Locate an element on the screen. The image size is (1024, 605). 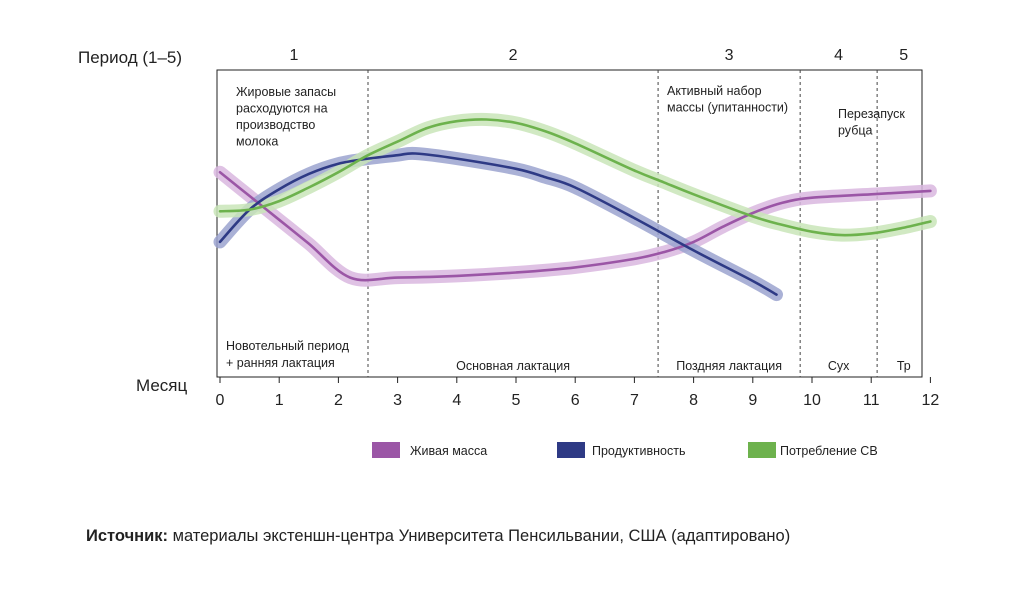
bottom-note-2: Основная лактация is located at coordinates (513, 366).